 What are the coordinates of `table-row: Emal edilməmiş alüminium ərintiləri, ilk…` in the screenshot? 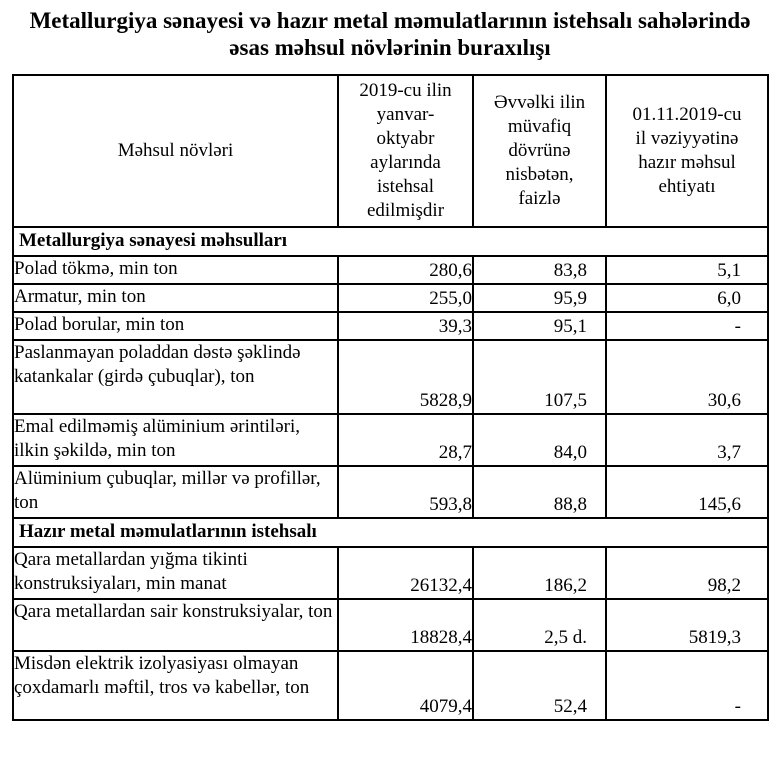 It's located at (390, 440).